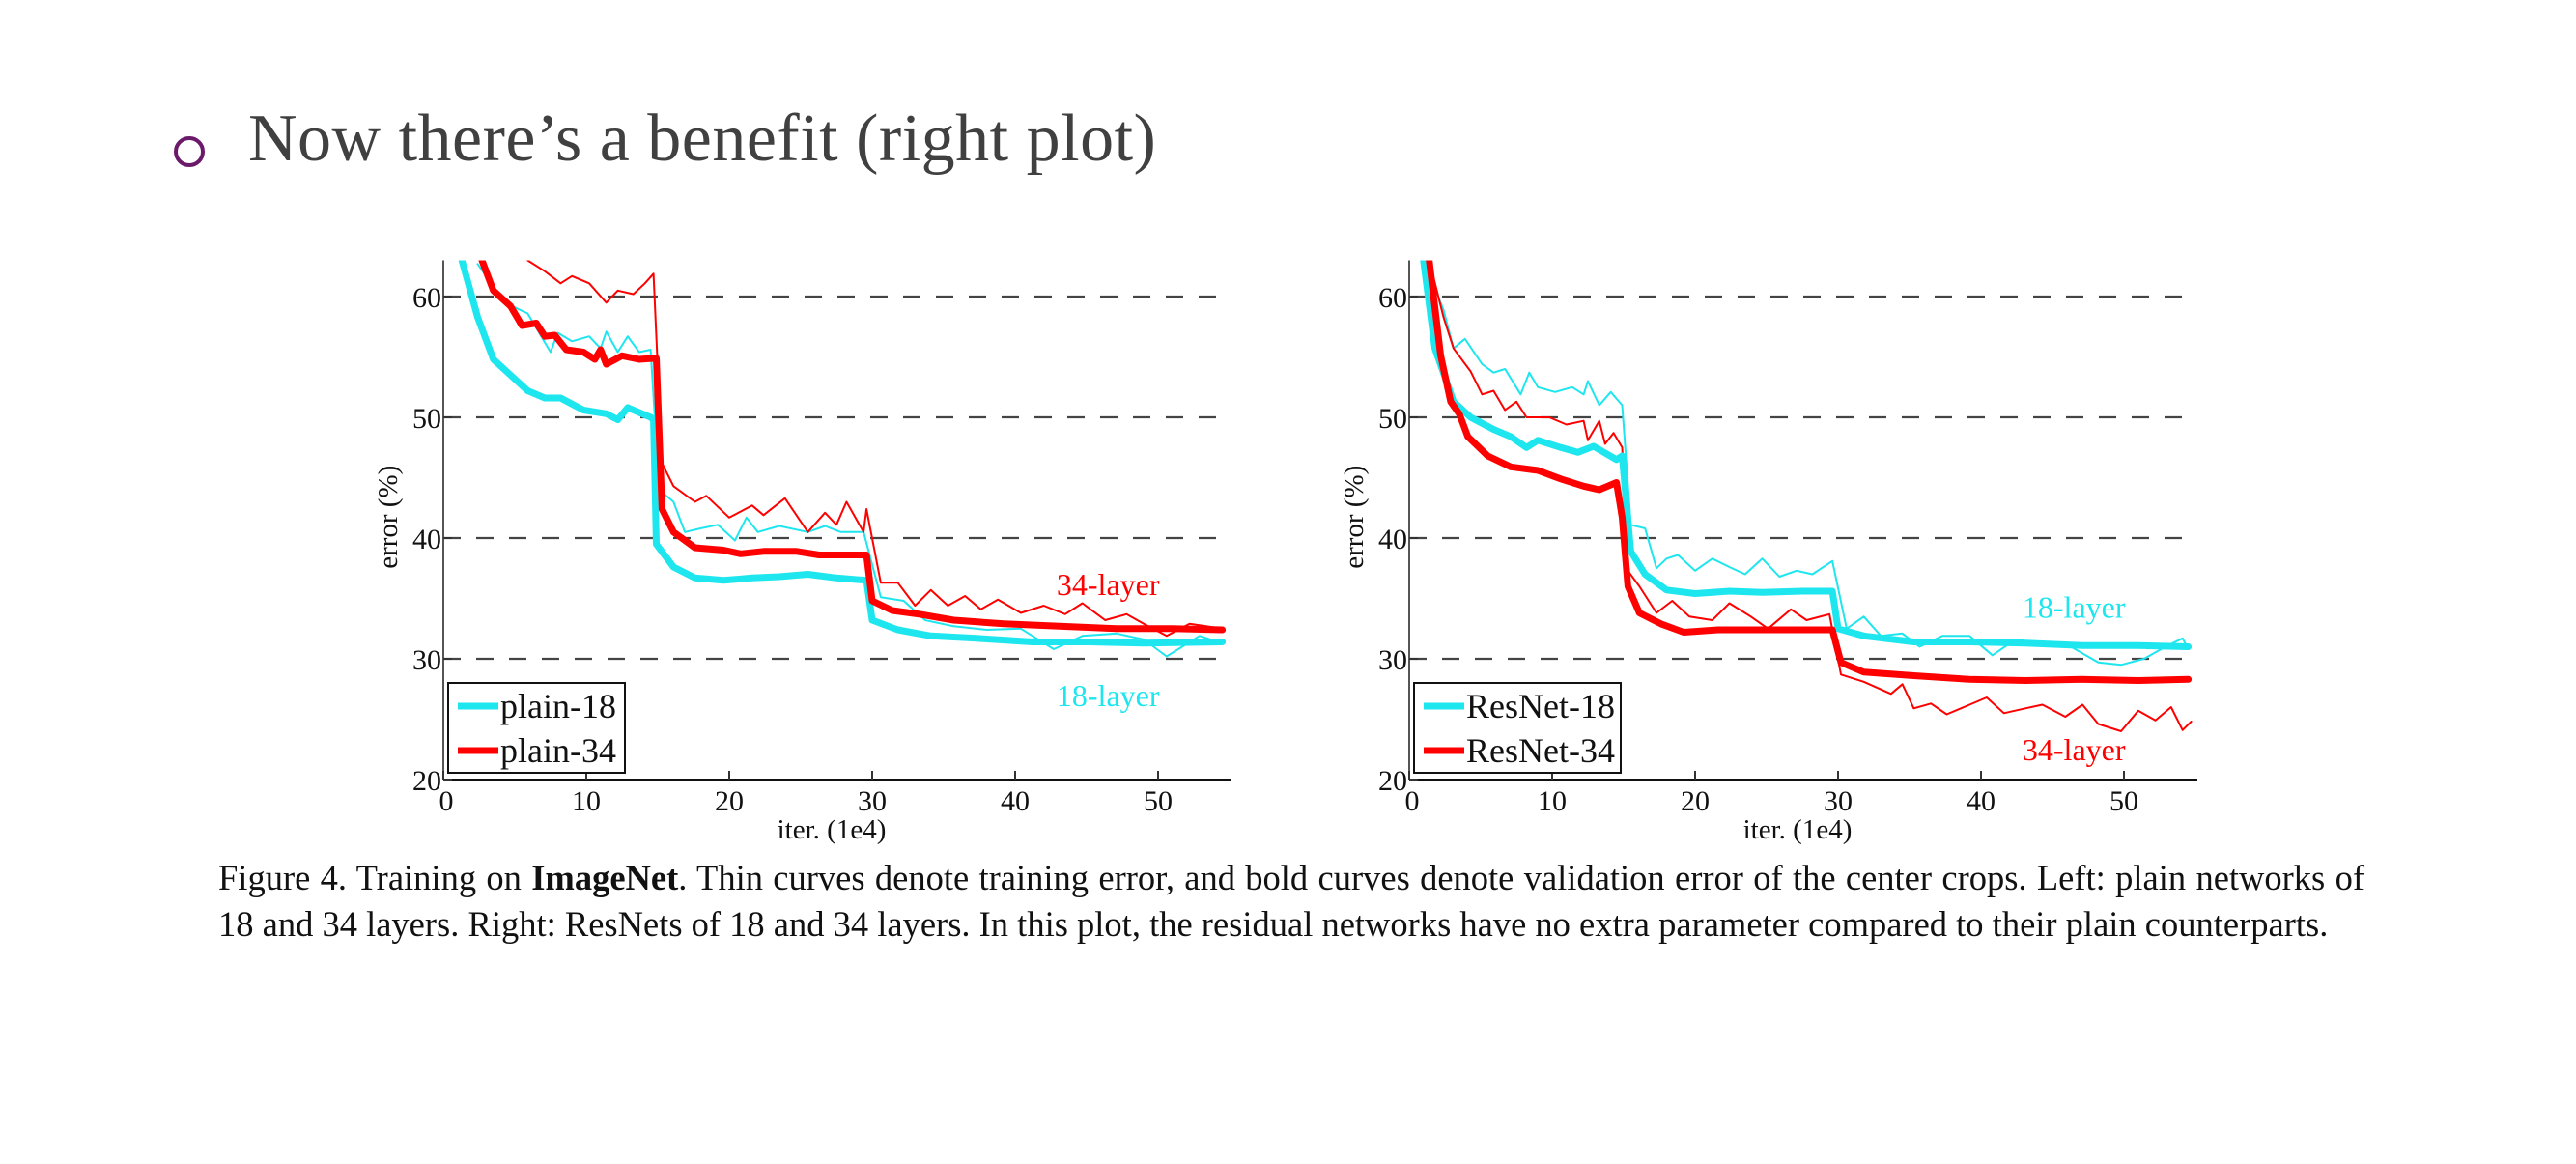 Image resolution: width=2576 pixels, height=1164 pixels. What do you see at coordinates (1540, 751) in the screenshot?
I see `legend-label: ResNet-34` at bounding box center [1540, 751].